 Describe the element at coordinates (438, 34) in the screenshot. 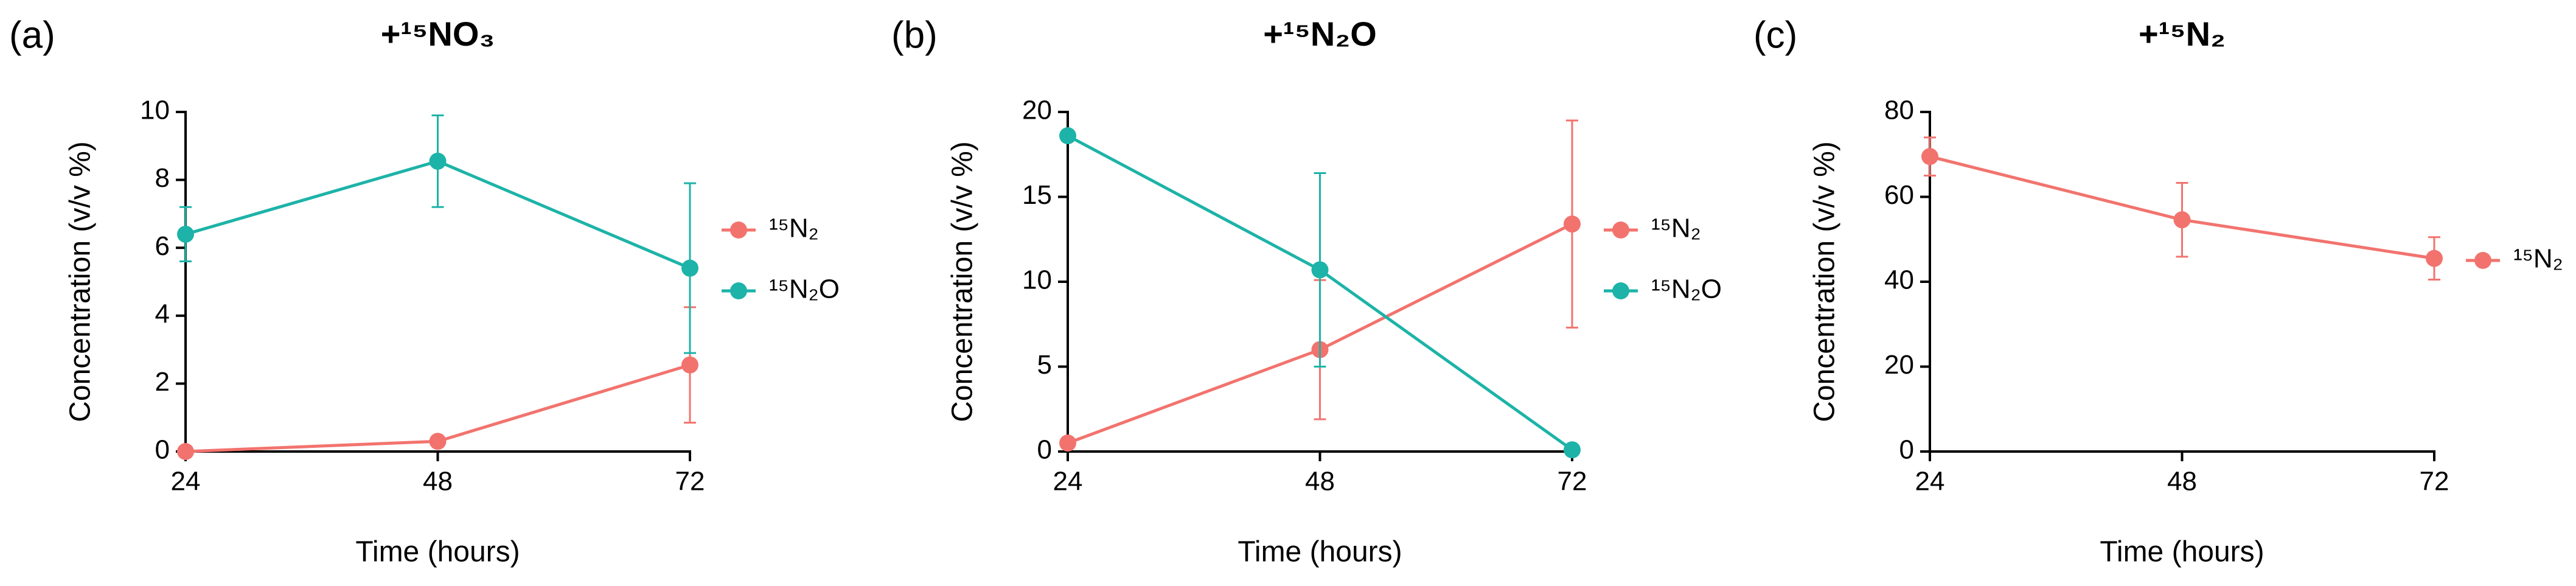

I see `chart-title: +¹⁵NO₃` at that location.